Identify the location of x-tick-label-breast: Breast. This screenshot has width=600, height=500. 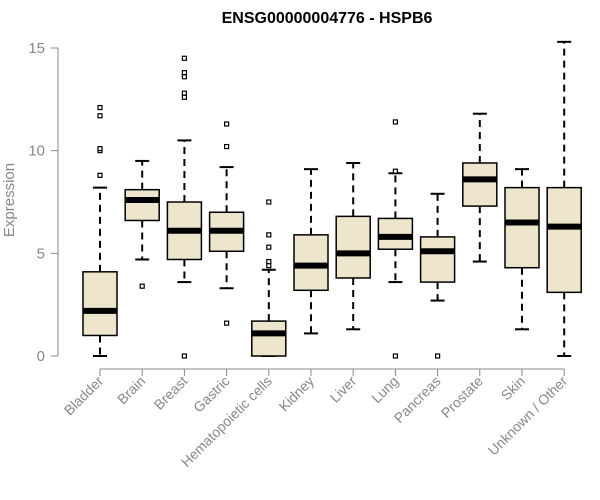
(171, 393).